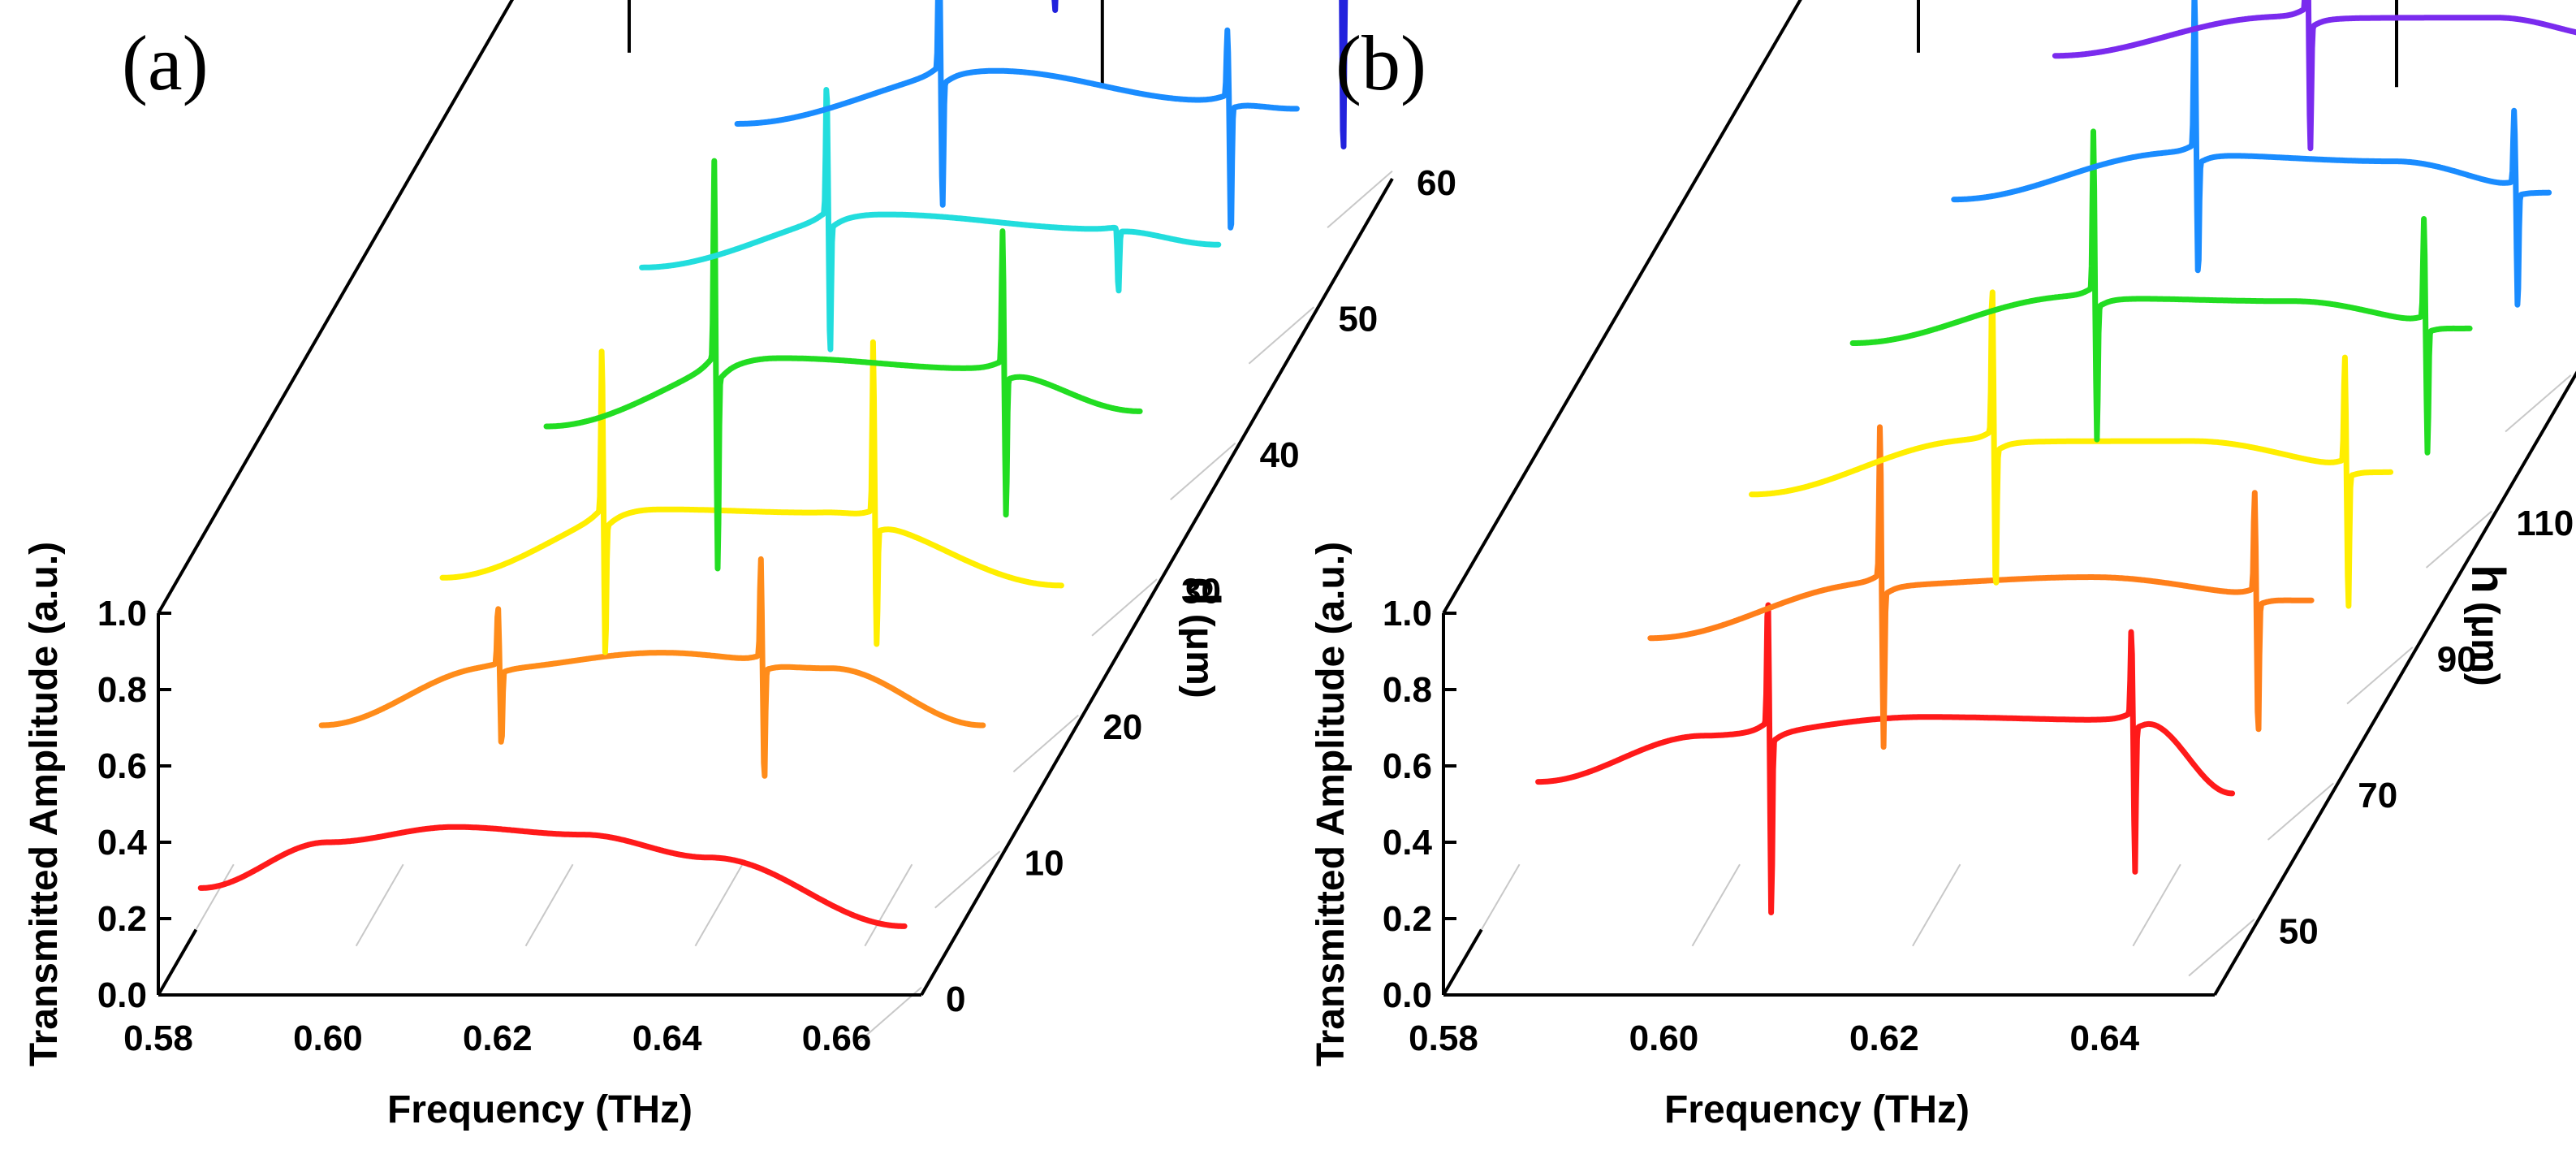 The image size is (2576, 1159). What do you see at coordinates (2377, 795) in the screenshot?
I see `z-tick-label: 70` at bounding box center [2377, 795].